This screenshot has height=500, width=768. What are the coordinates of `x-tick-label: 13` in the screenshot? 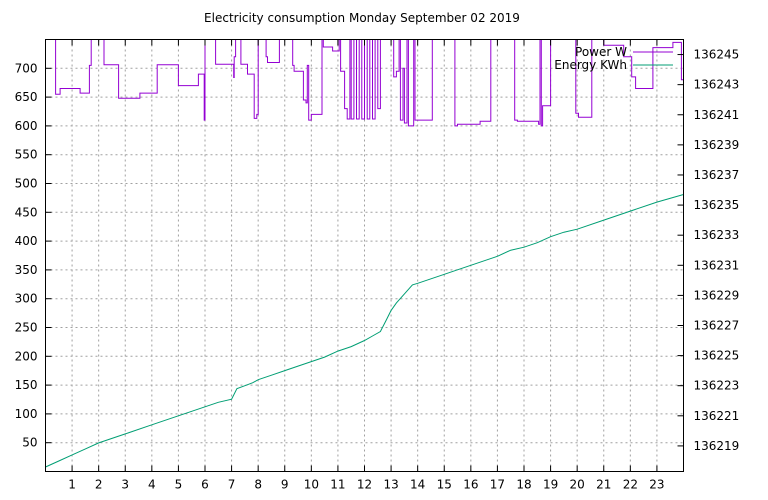 It's located at (390, 485).